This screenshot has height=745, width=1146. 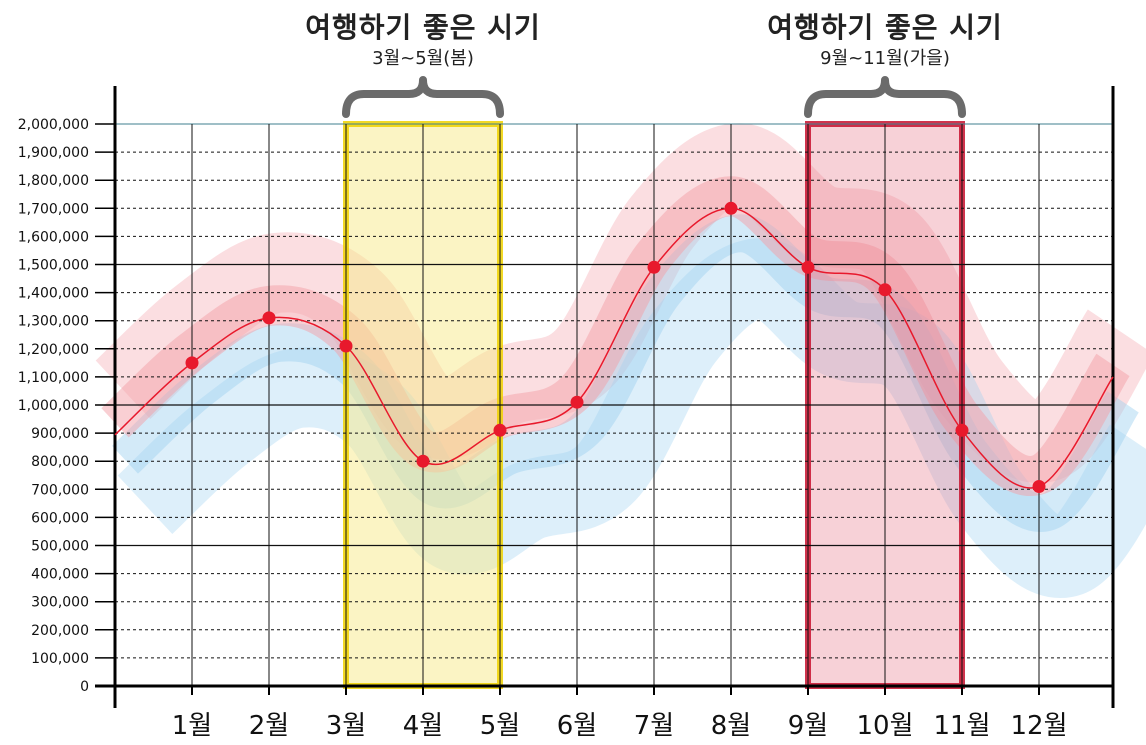 What do you see at coordinates (53, 153) in the screenshot?
I see `y-tick-label: 1,900,000` at bounding box center [53, 153].